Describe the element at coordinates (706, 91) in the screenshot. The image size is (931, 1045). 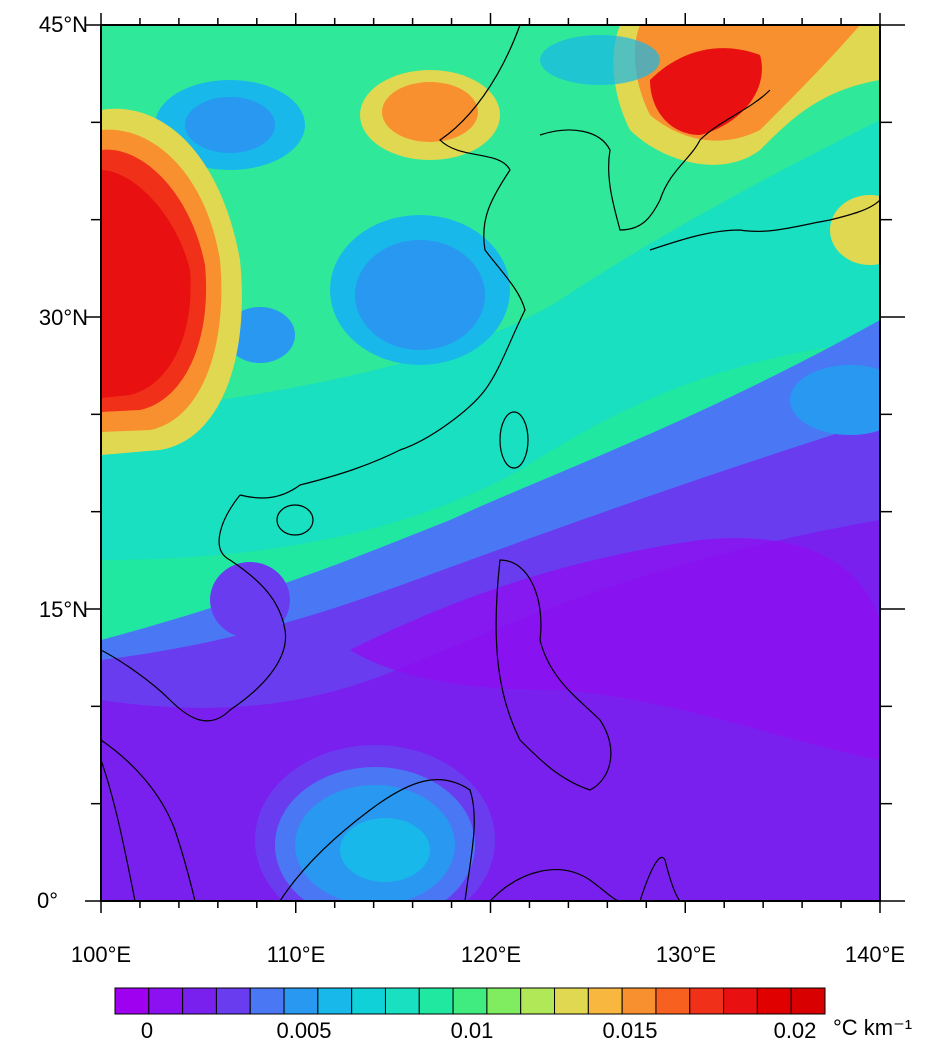
I see `blob-ne-red` at that location.